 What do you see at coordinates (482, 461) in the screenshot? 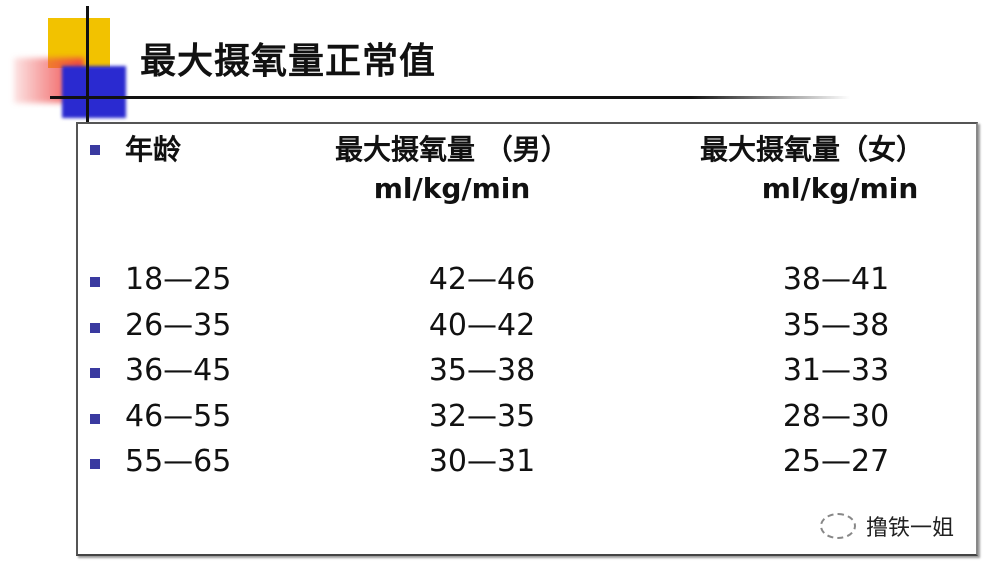
I see `male-value: 30—31` at bounding box center [482, 461].